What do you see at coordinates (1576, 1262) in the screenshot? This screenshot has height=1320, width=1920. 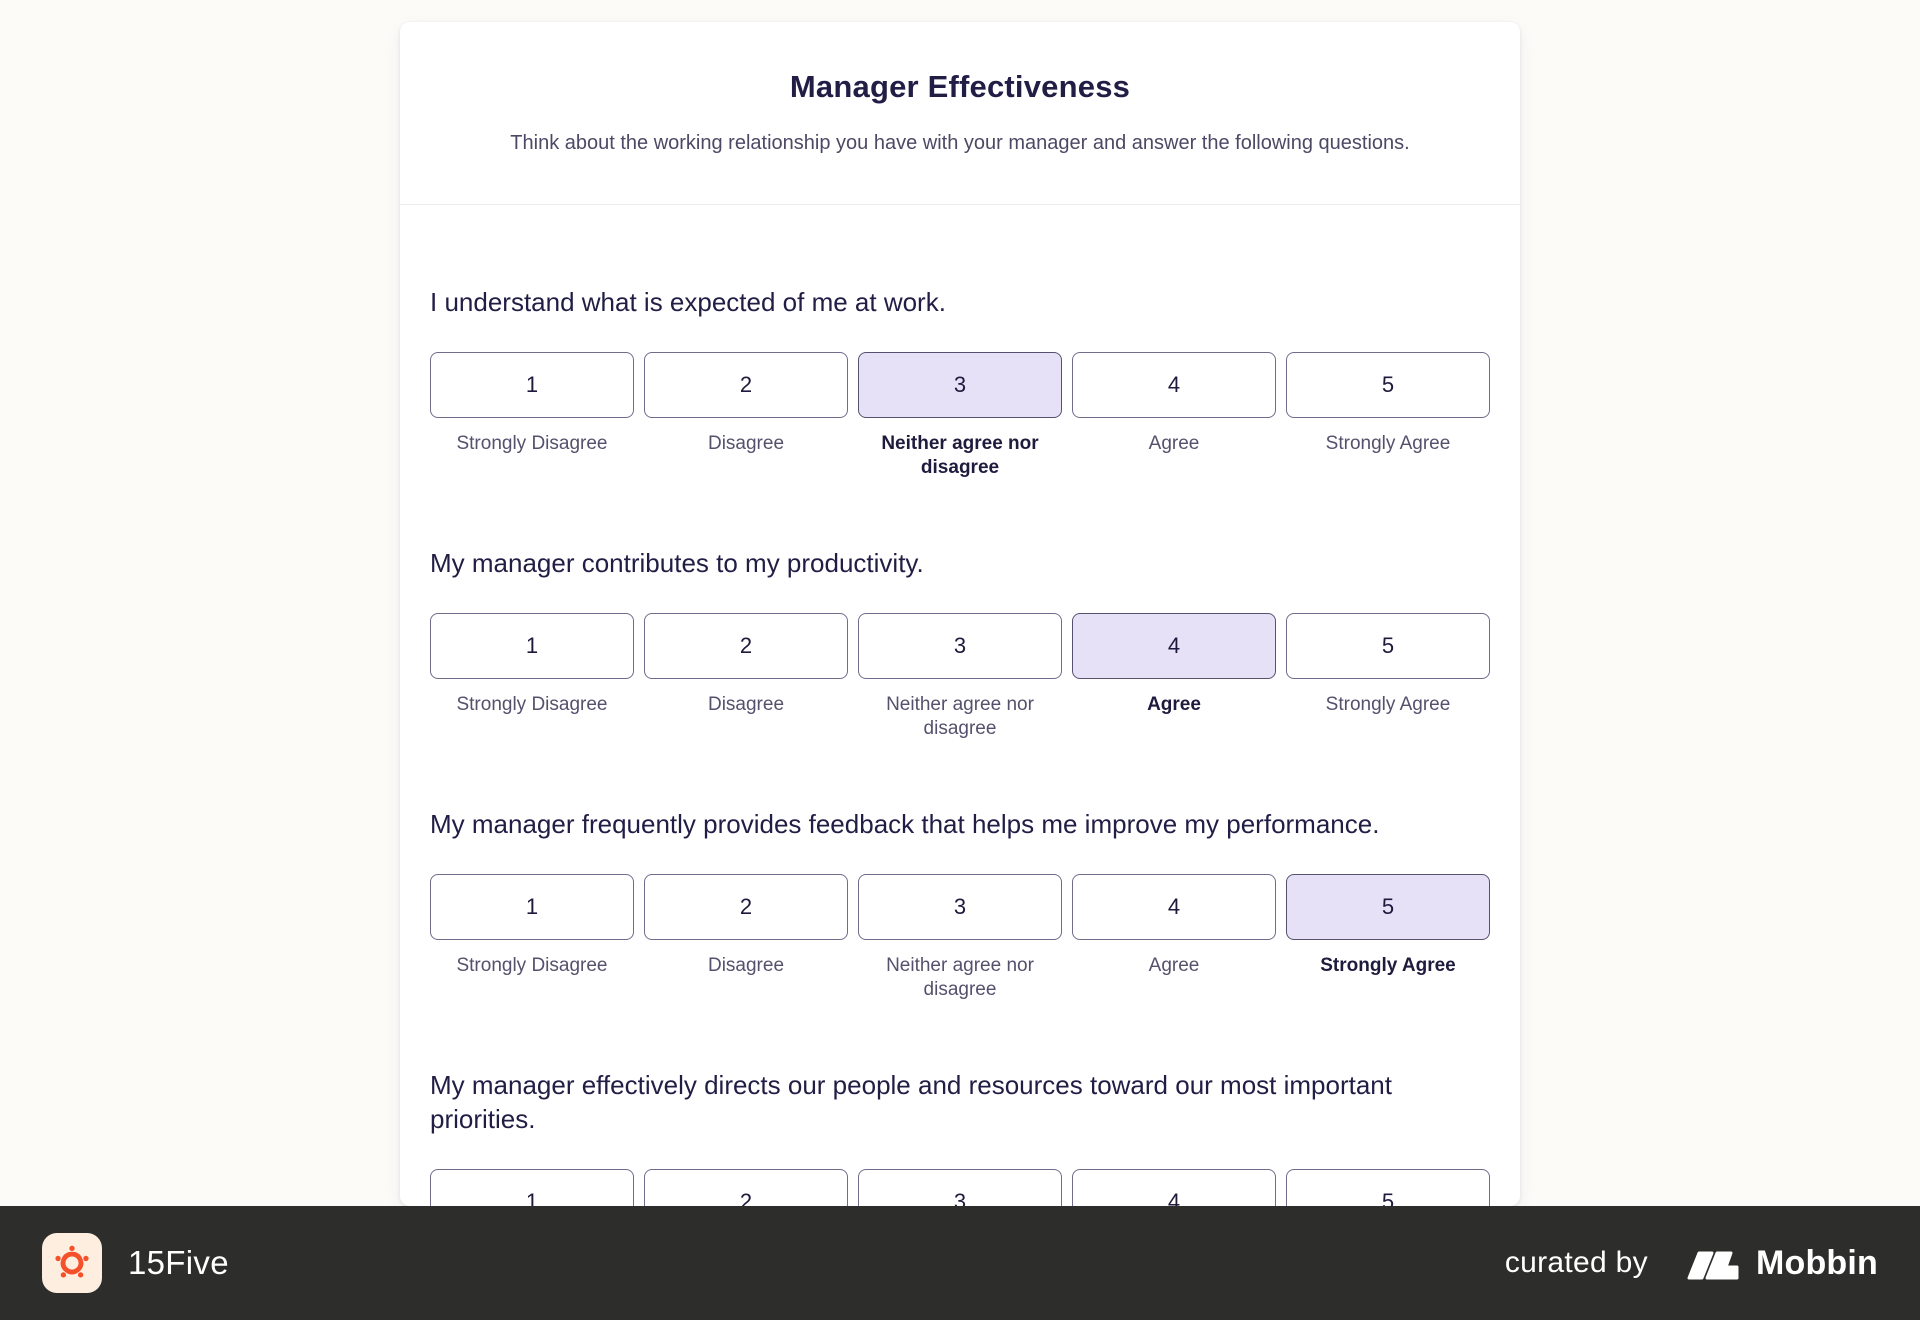 I see `curated-by-text: curated by` at bounding box center [1576, 1262].